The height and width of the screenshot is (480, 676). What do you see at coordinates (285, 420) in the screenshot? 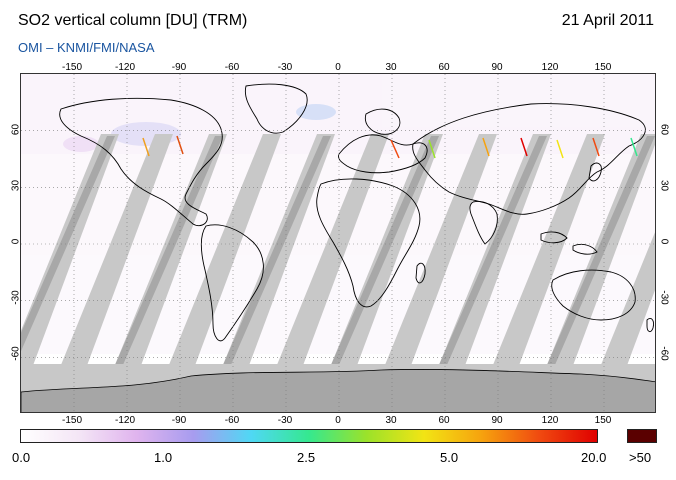
I see `lon-tick-bottom: -30` at bounding box center [285, 420].